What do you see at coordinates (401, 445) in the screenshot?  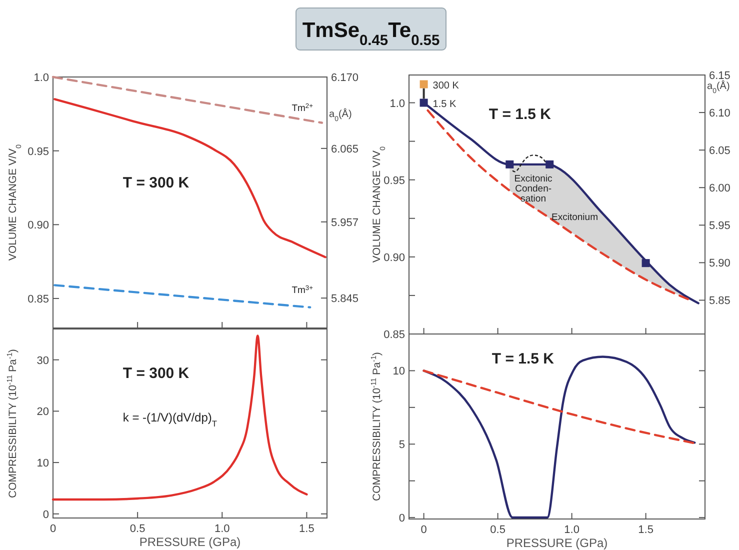 I see `y-tick-label: 5` at bounding box center [401, 445].